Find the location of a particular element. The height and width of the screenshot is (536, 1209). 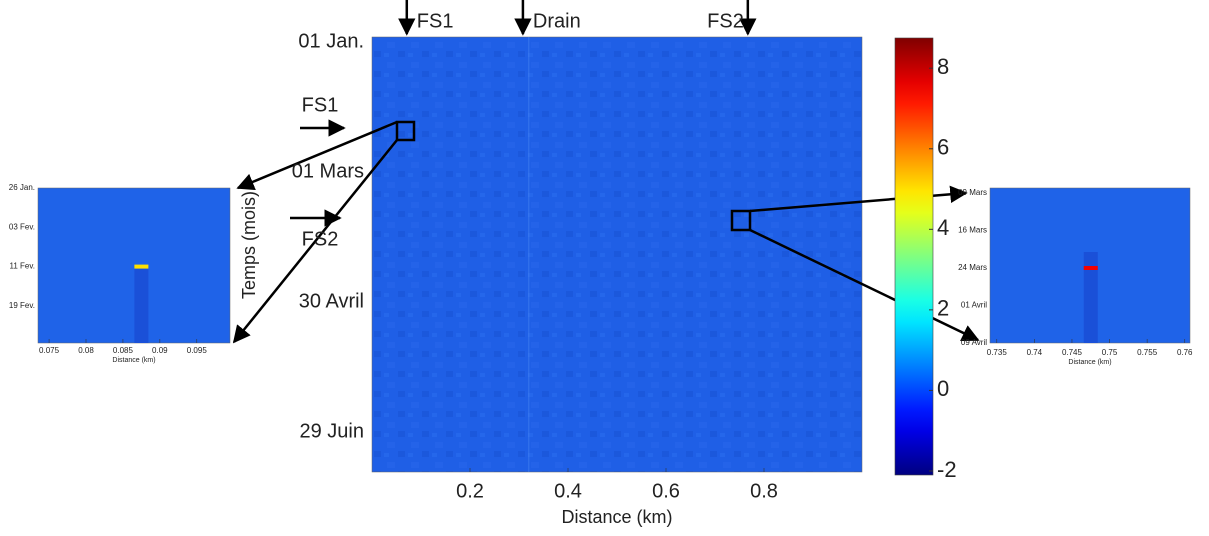

x-tick-label: 0.76 is located at coordinates (1185, 352).